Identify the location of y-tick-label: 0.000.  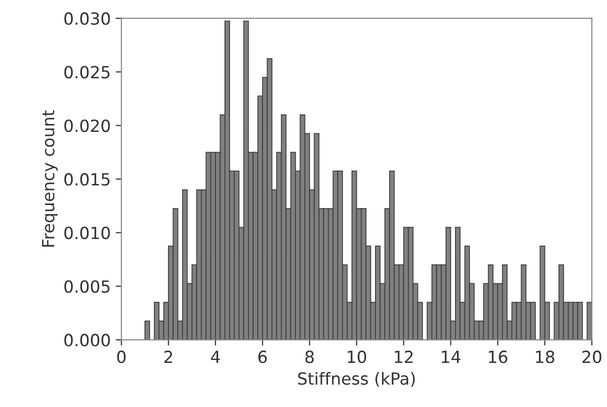
(87, 340).